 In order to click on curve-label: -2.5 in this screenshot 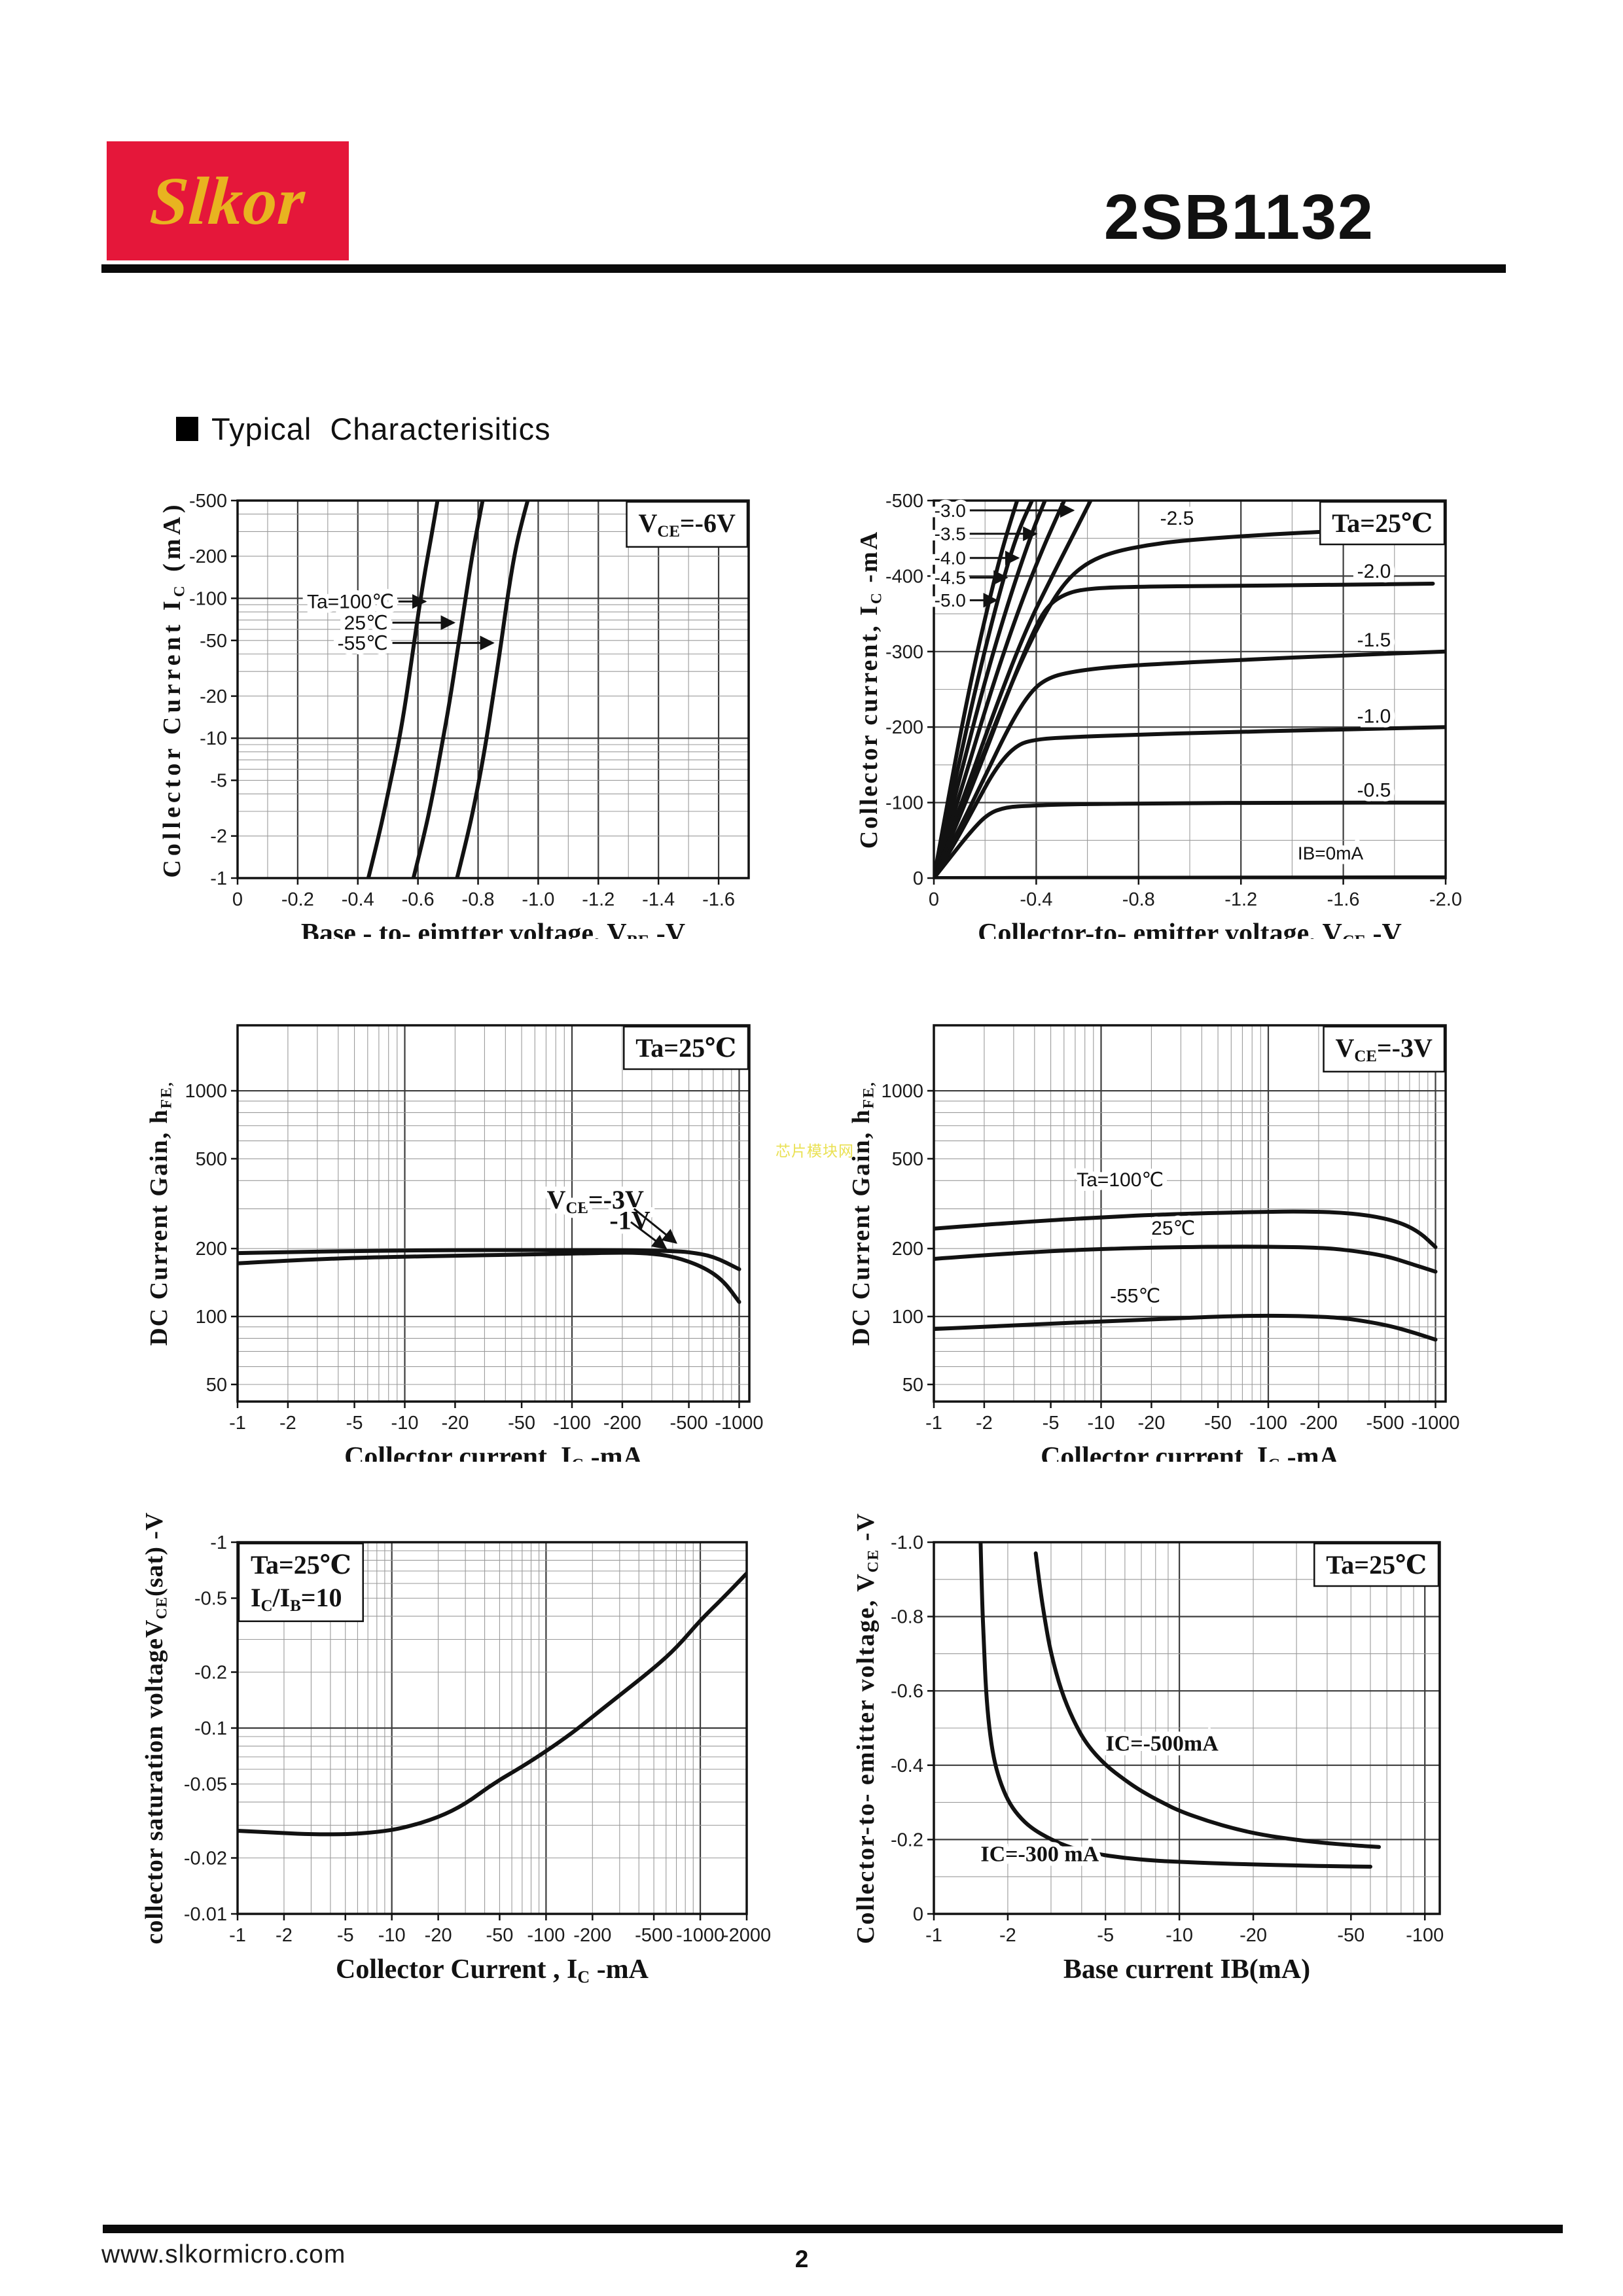, I will do `click(1177, 518)`.